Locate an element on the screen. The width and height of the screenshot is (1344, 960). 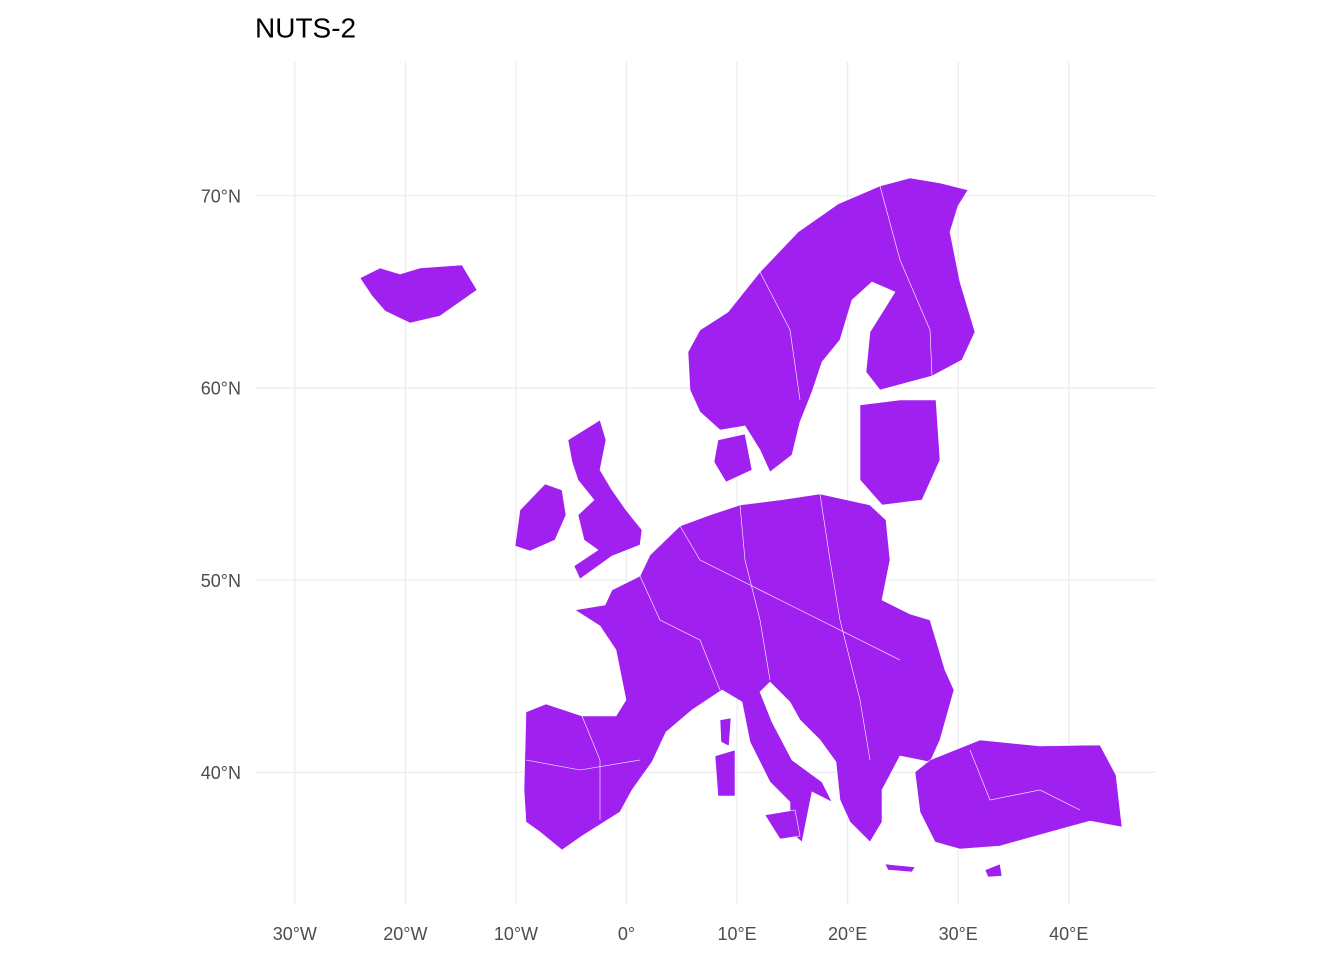
baltics is located at coordinates (900, 452).